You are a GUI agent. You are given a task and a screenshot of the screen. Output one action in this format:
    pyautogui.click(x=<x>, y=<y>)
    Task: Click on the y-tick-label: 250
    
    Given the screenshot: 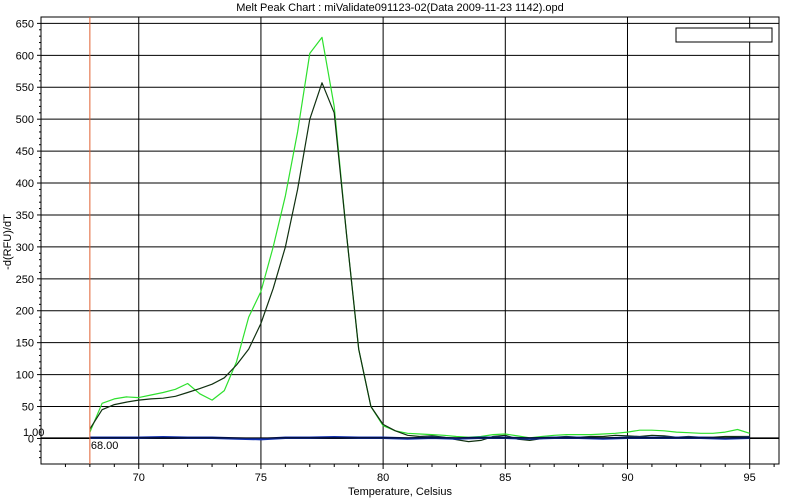 What is the action you would take?
    pyautogui.click(x=25, y=280)
    